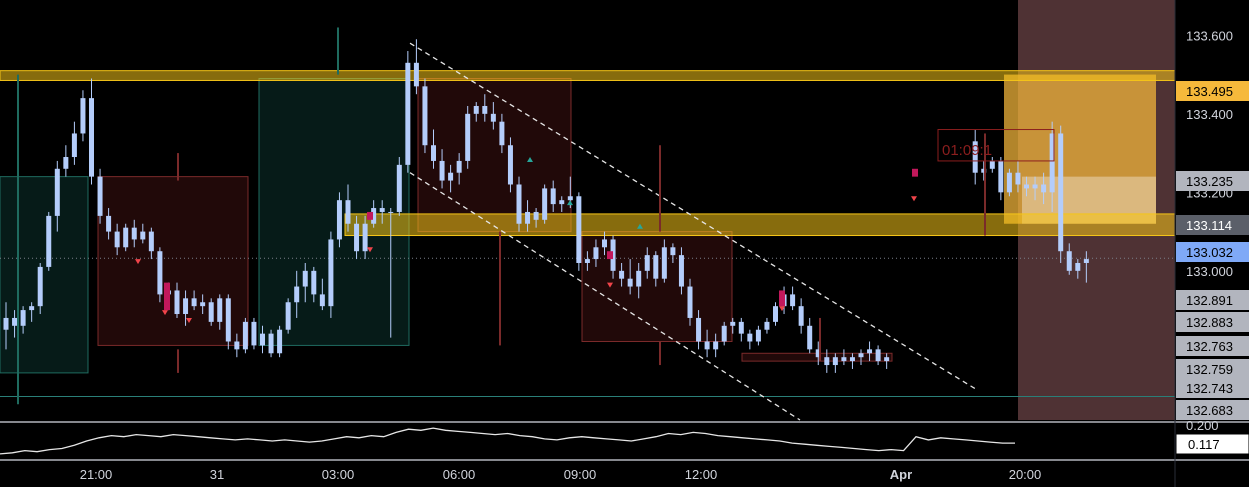 The image size is (1249, 487). What do you see at coordinates (217, 474) in the screenshot?
I see `time-tick-label: 31` at bounding box center [217, 474].